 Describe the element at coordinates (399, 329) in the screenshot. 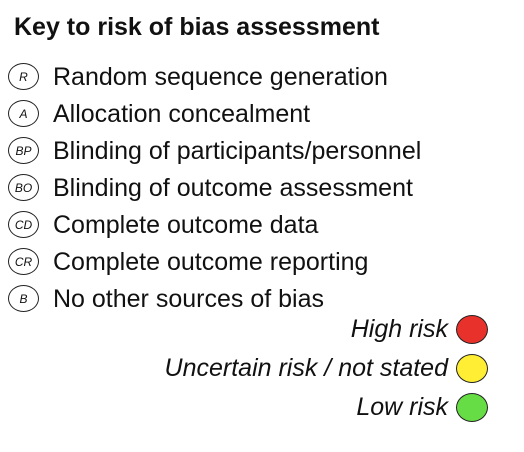

I see `legend-label: High risk` at that location.